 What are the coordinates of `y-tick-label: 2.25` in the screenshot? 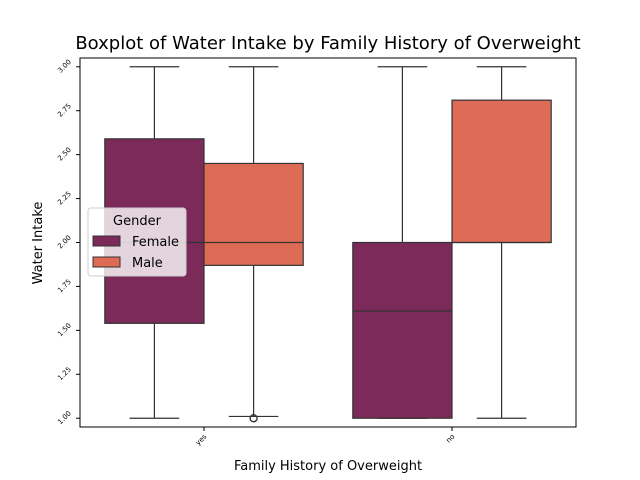 It's located at (64, 198).